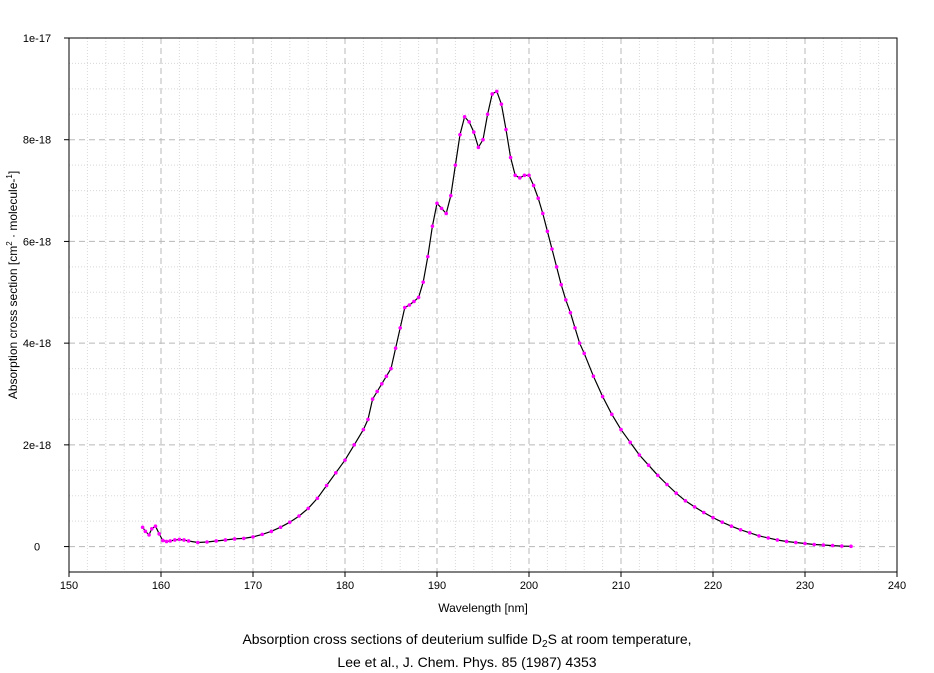 Image resolution: width=934 pixels, height=673 pixels. I want to click on x-tick-label: 160, so click(161, 586).